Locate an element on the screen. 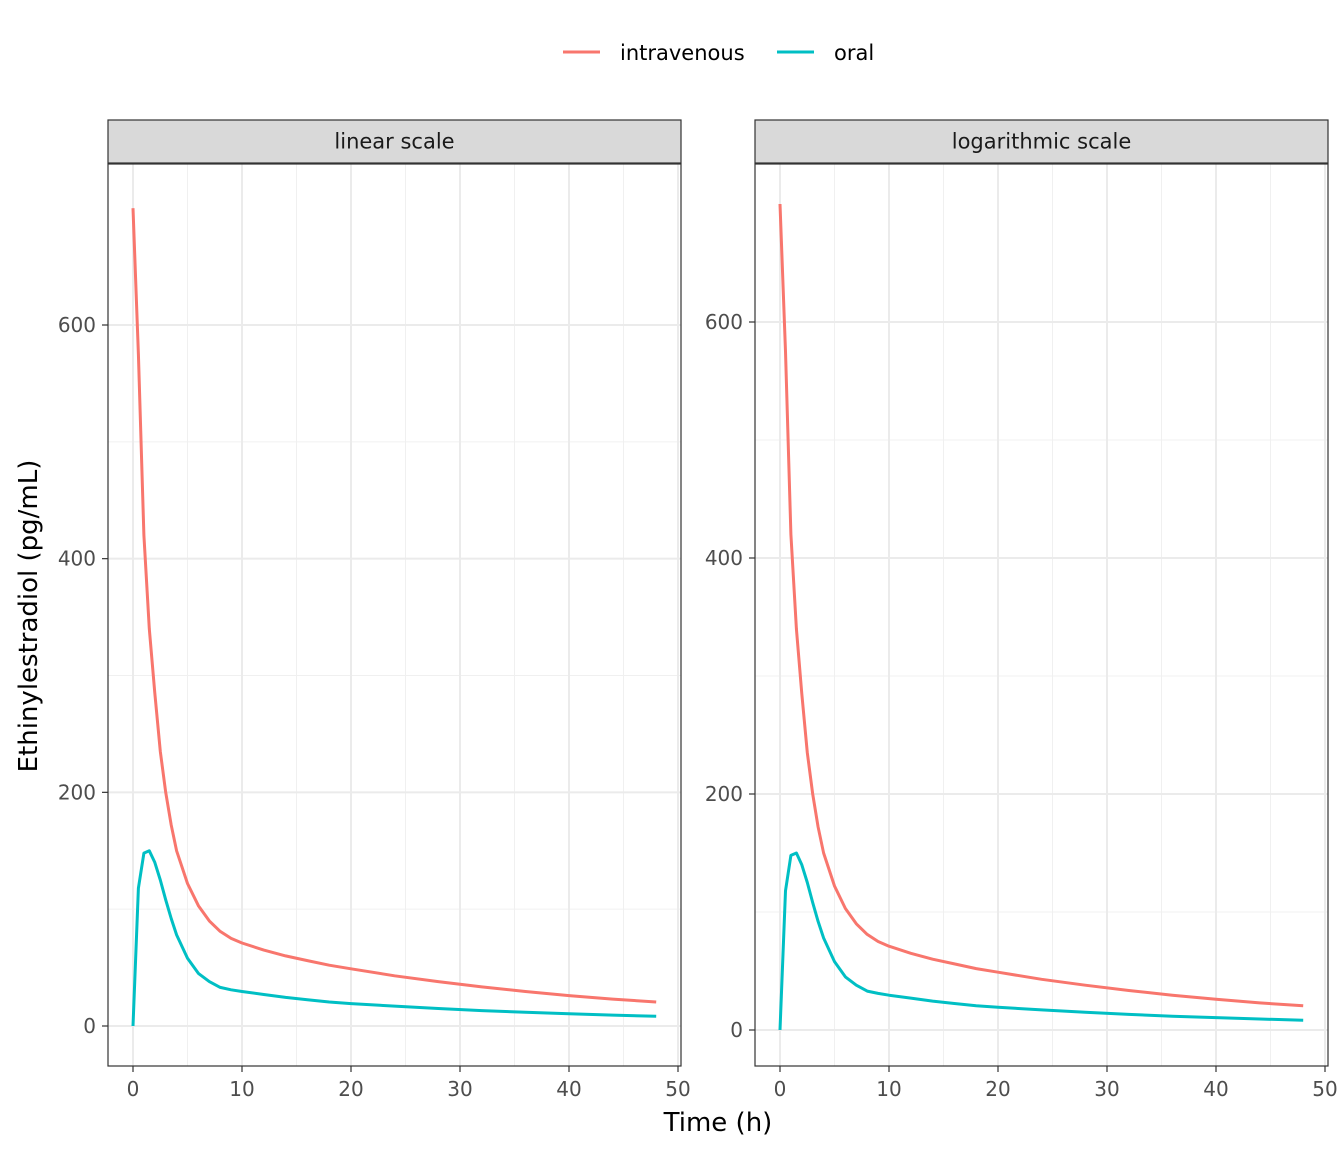  x-axis-title: Time (h) is located at coordinates (718, 1123).